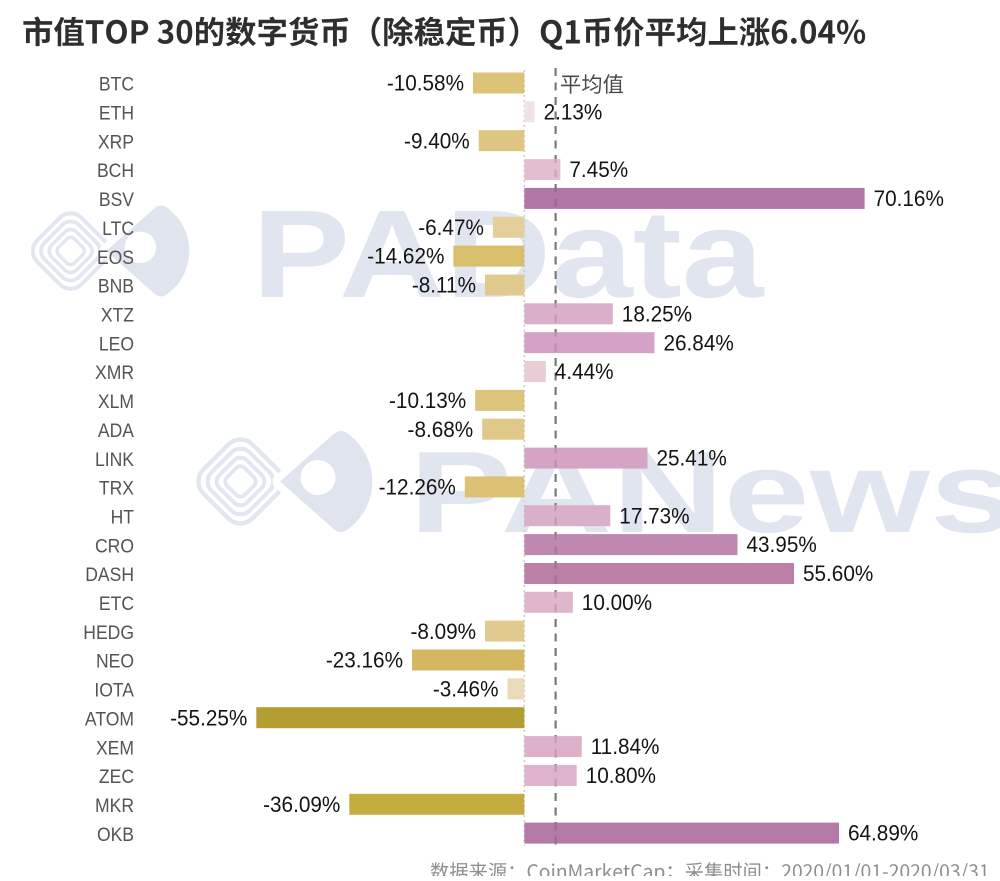 The height and width of the screenshot is (881, 1000). Describe the element at coordinates (116, 401) in the screenshot. I see `svg-text: XLM` at that location.